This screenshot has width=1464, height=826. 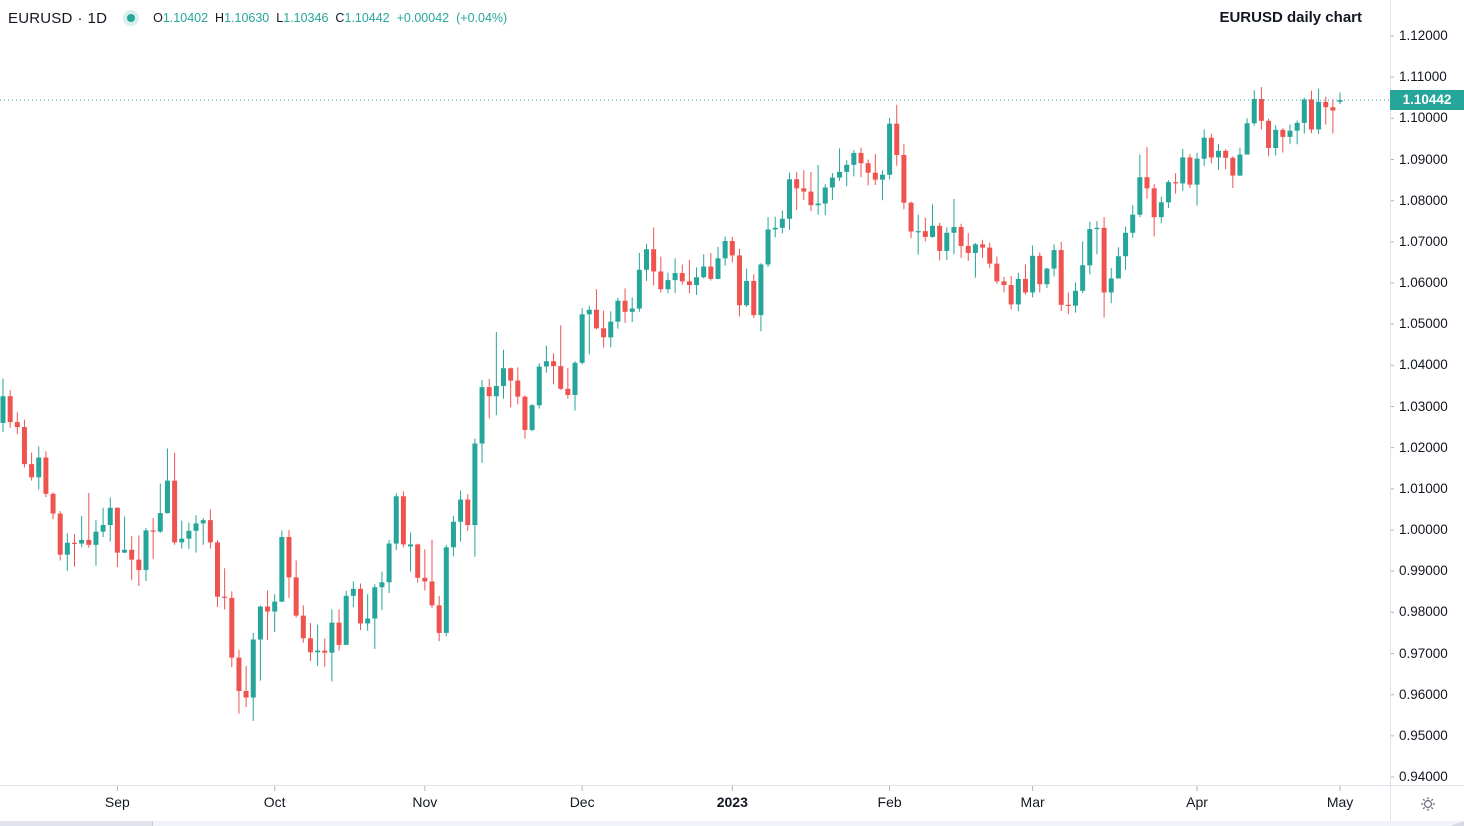 What do you see at coordinates (1423, 406) in the screenshot?
I see `price-axis-label: 1.03000` at bounding box center [1423, 406].